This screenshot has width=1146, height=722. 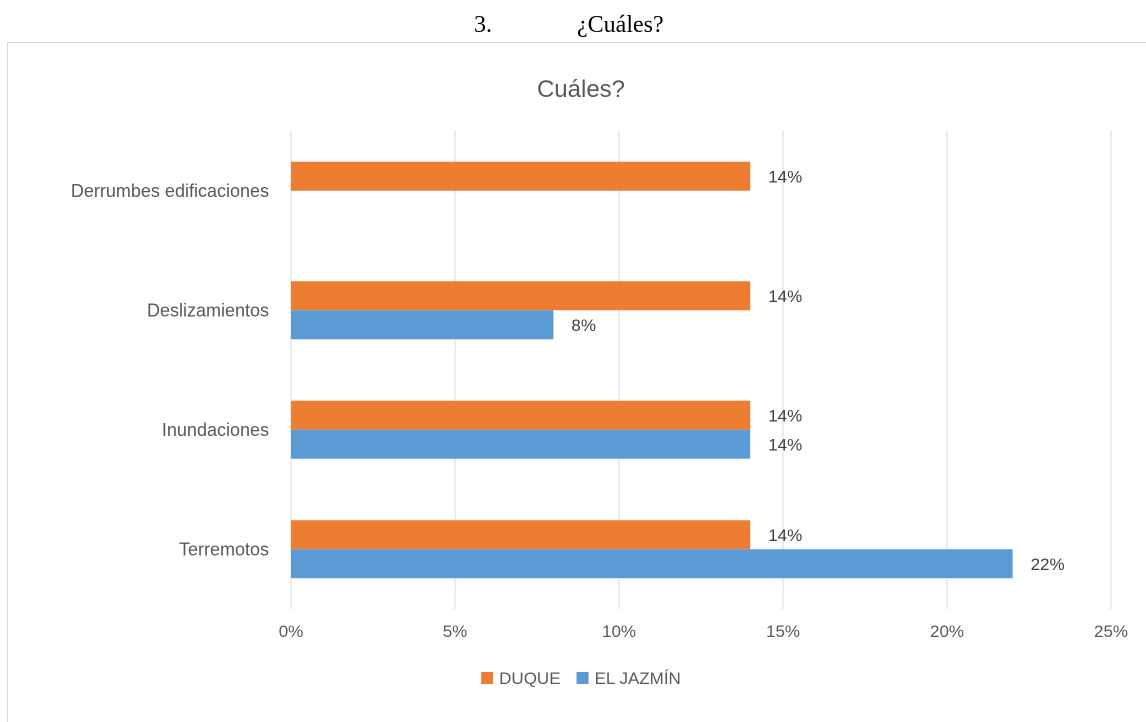 I want to click on data-label: 8%, so click(x=583, y=325).